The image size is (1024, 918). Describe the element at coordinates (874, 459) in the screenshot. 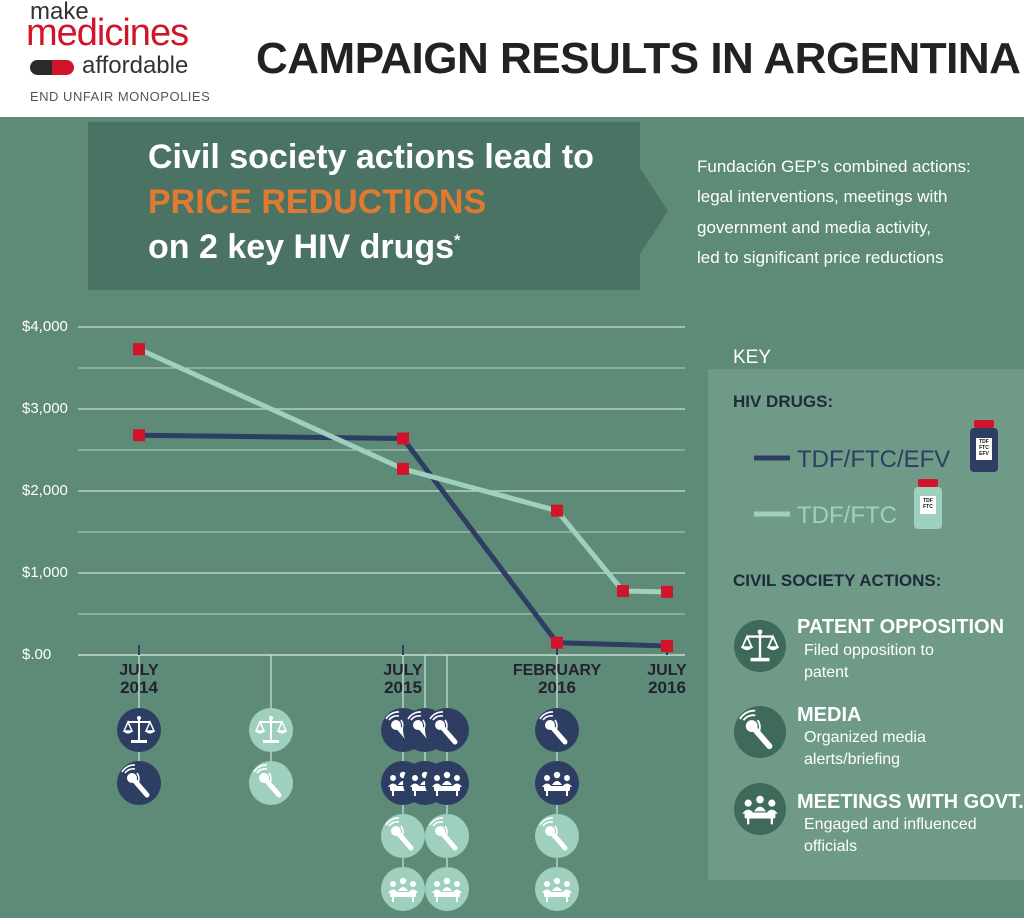

I see `key-drug1-label: TDF/FTC/EFV` at that location.